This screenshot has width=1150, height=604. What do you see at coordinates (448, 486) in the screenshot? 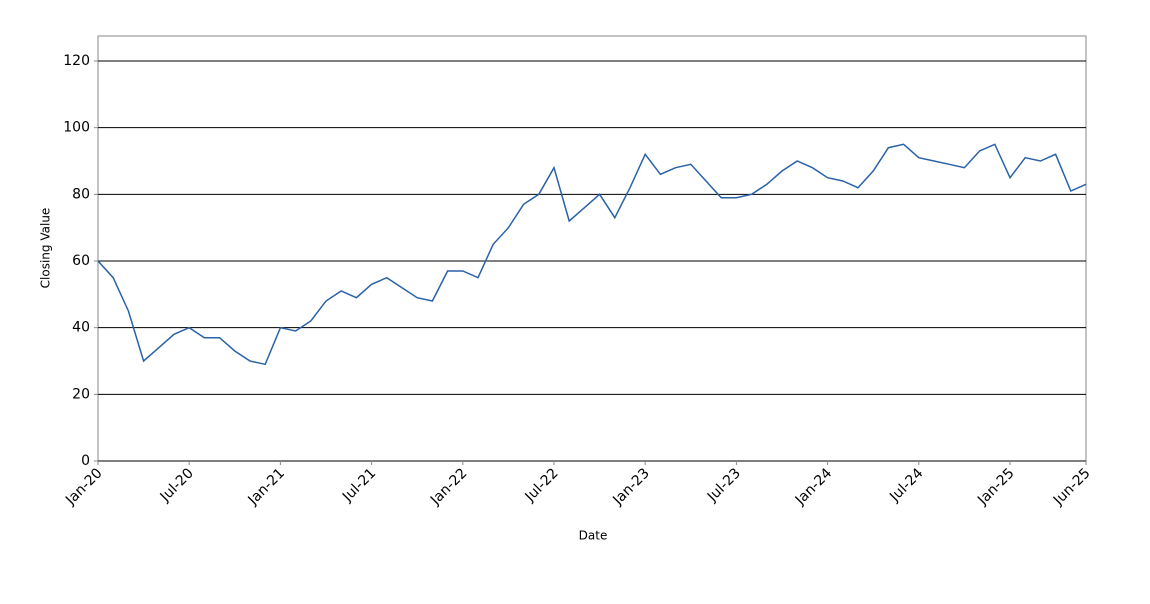
I see `x-tick-label: Jan-22` at bounding box center [448, 486].